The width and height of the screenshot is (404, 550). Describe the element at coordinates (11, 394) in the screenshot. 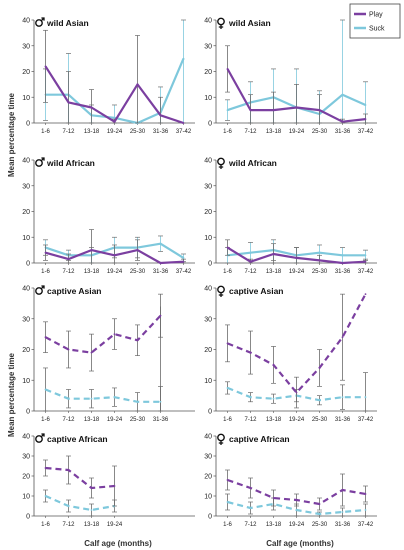

I see `y-axis-label-bottom: Mean percentage time` at that location.